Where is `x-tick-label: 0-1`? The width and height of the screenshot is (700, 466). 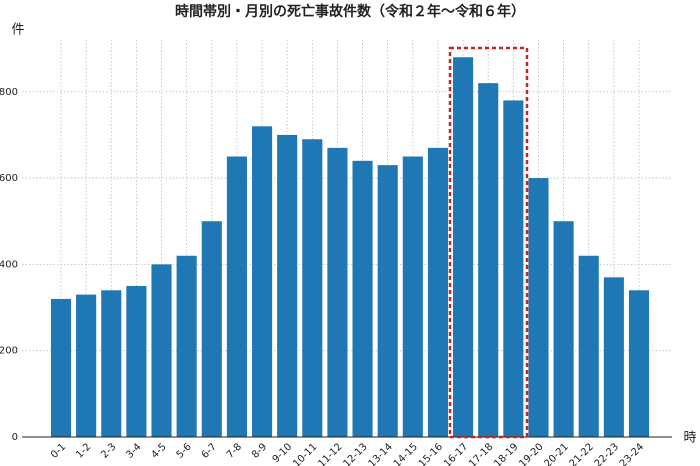 x-tick-label: 0-1 is located at coordinates (58, 450).